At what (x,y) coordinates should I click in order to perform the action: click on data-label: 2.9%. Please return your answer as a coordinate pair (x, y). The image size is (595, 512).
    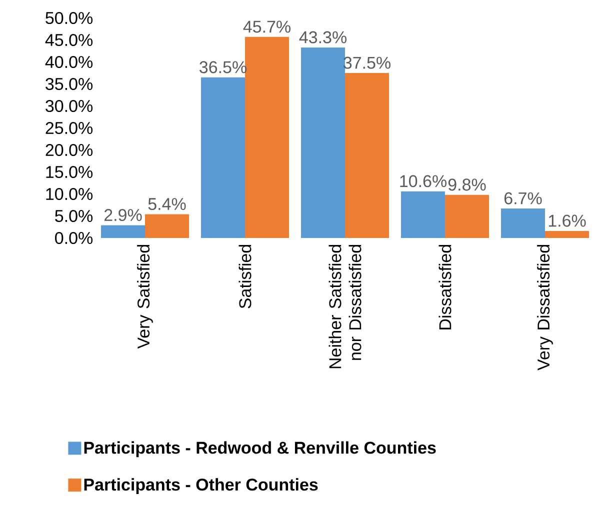
    Looking at the image, I should click on (123, 215).